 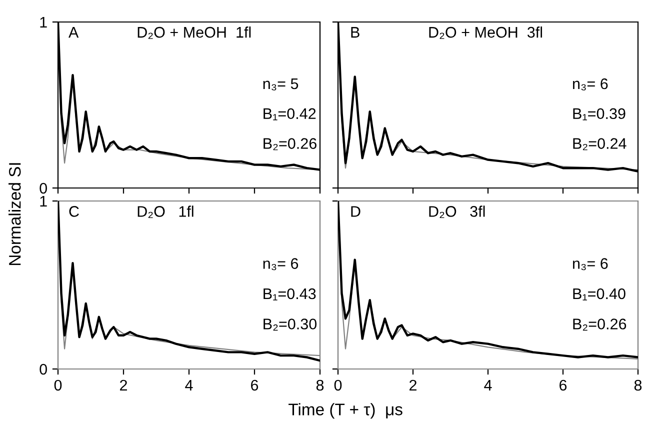 I want to click on chart-title: D₂O 1fl, so click(x=166, y=212).